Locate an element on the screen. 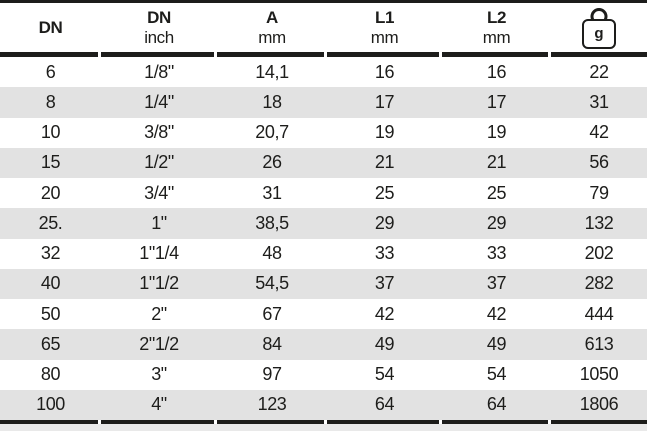  table-cell: 79 is located at coordinates (599, 192).